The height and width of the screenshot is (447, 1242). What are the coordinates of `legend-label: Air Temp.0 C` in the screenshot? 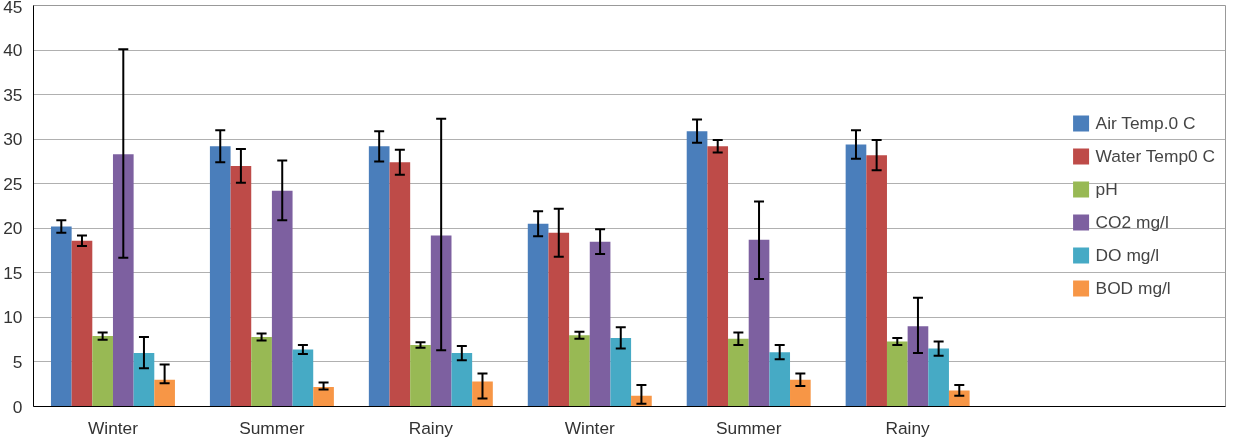 It's located at (1145, 123).